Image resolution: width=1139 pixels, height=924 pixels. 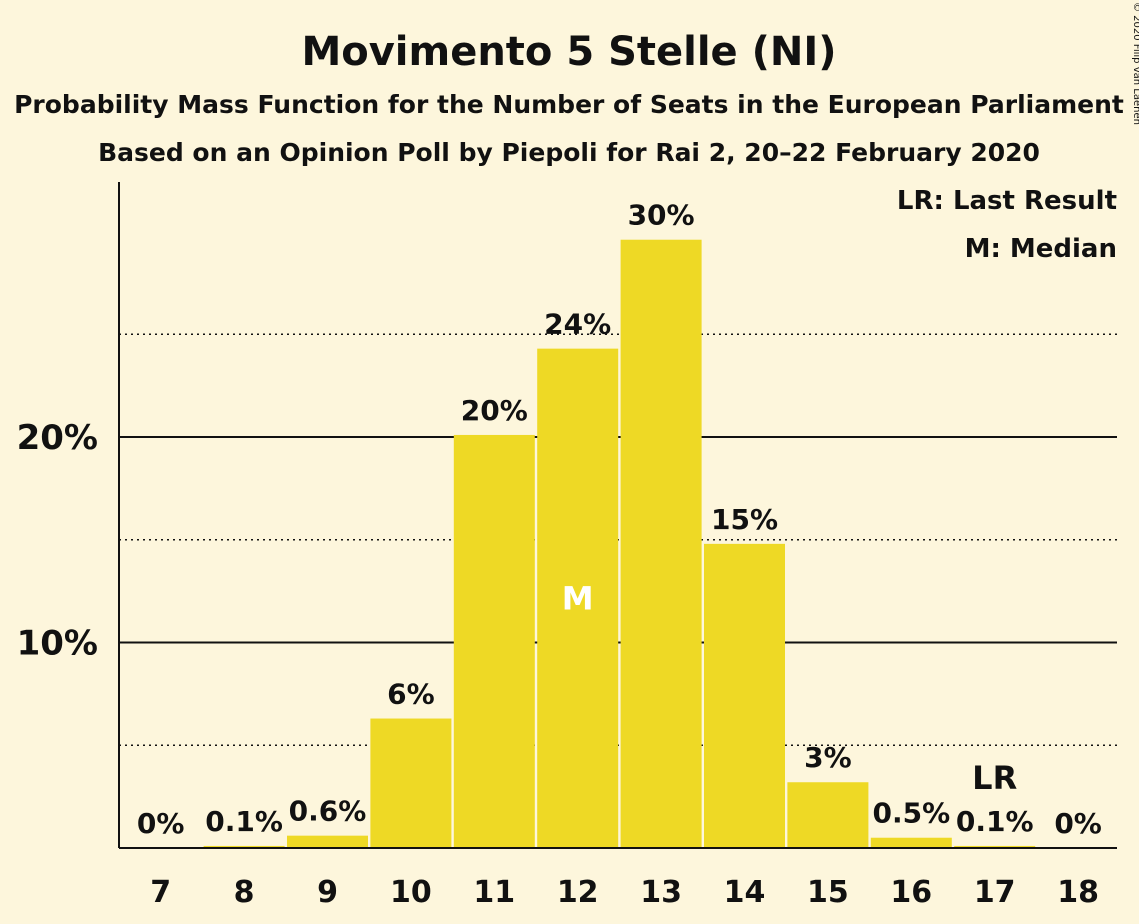 I want to click on x-tick-label: 13, so click(x=661, y=892).